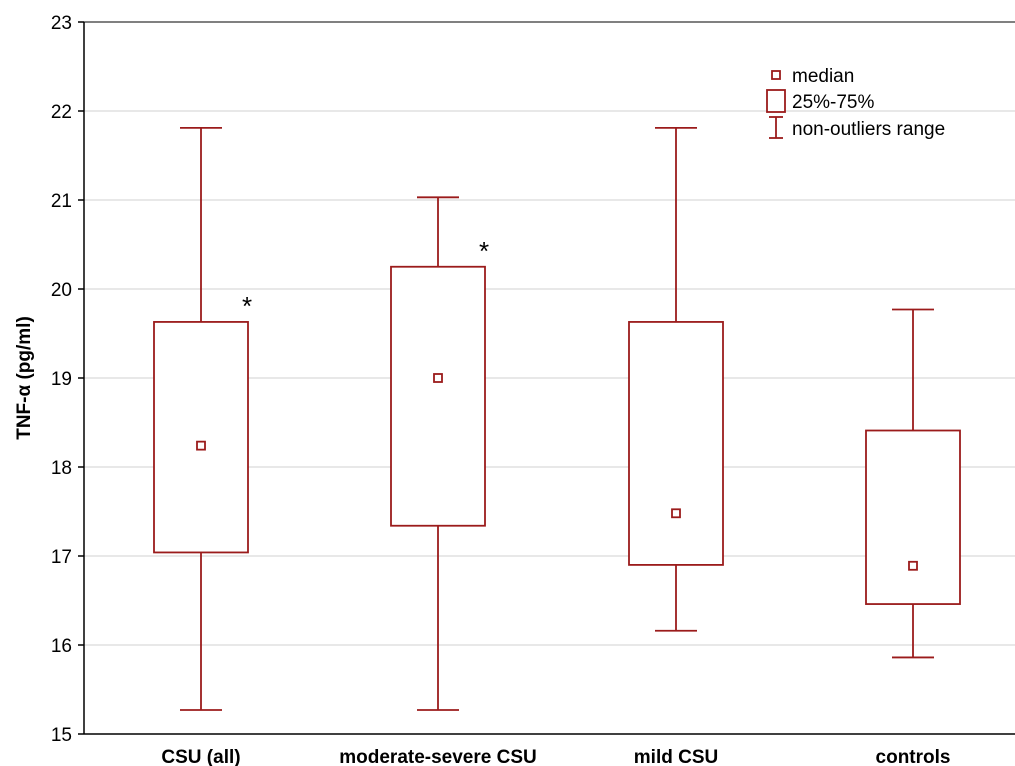  I want to click on legend-label: median, so click(823, 76).